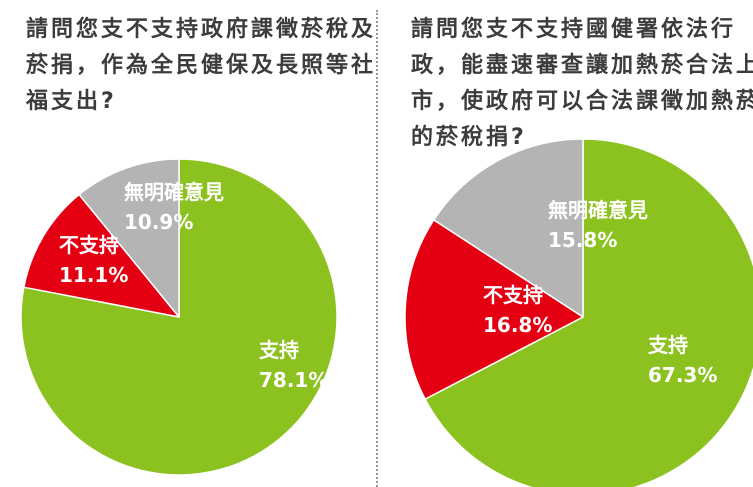 Image resolution: width=753 pixels, height=487 pixels. Describe the element at coordinates (293, 380) in the screenshot. I see `slice-percentage: 78.1%` at that location.